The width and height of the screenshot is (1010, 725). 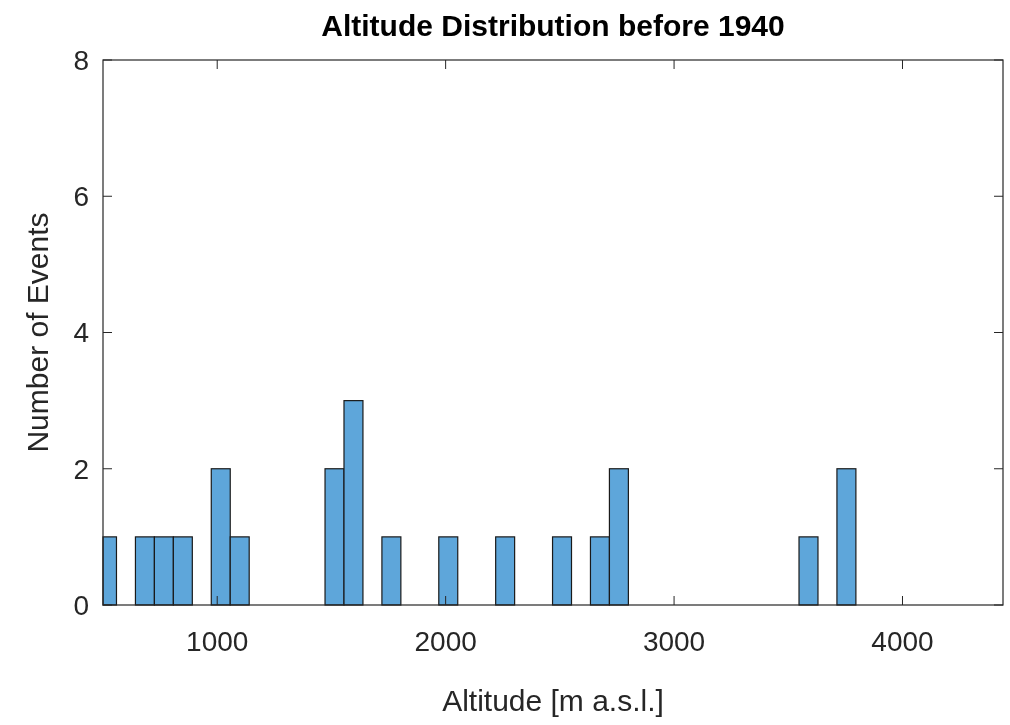 I want to click on y-tick-label: 8, so click(x=81, y=60).